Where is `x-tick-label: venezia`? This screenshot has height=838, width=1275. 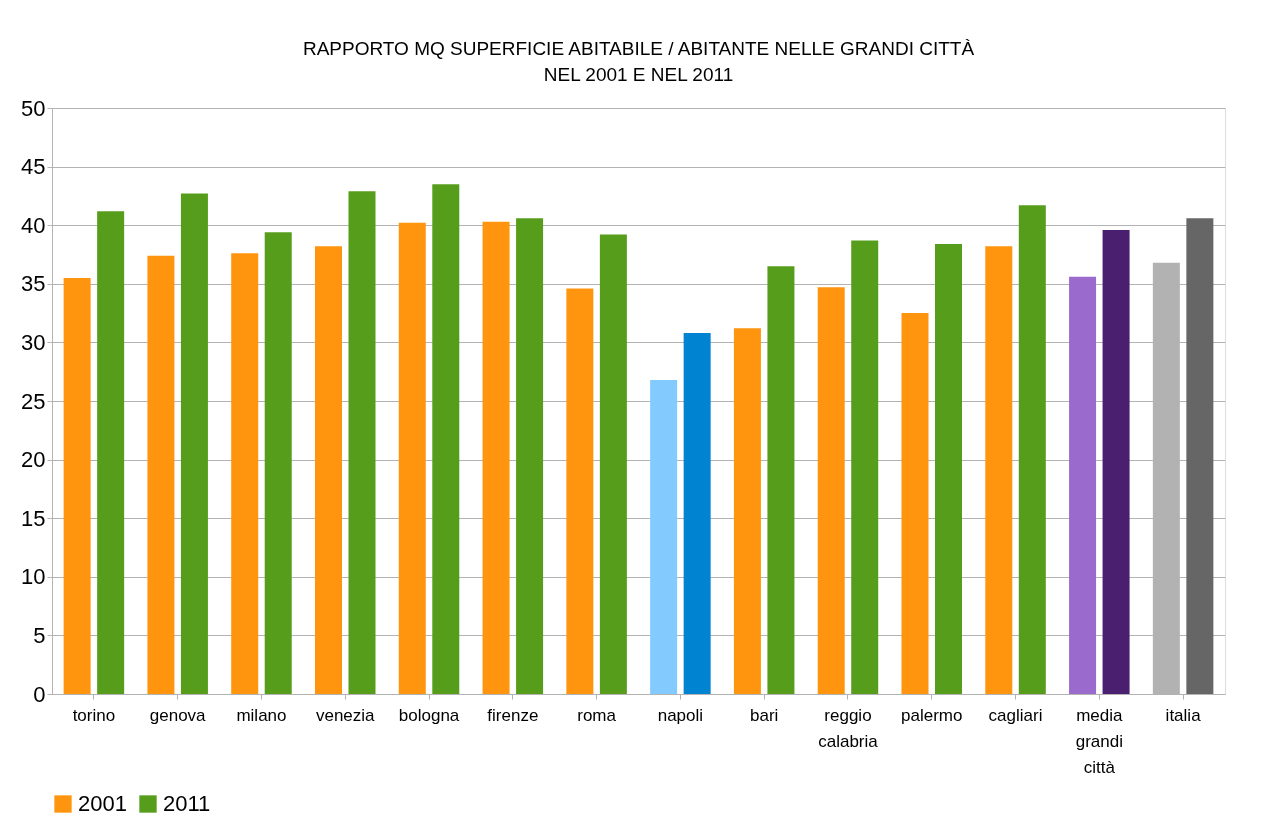
x-tick-label: venezia is located at coordinates (345, 715).